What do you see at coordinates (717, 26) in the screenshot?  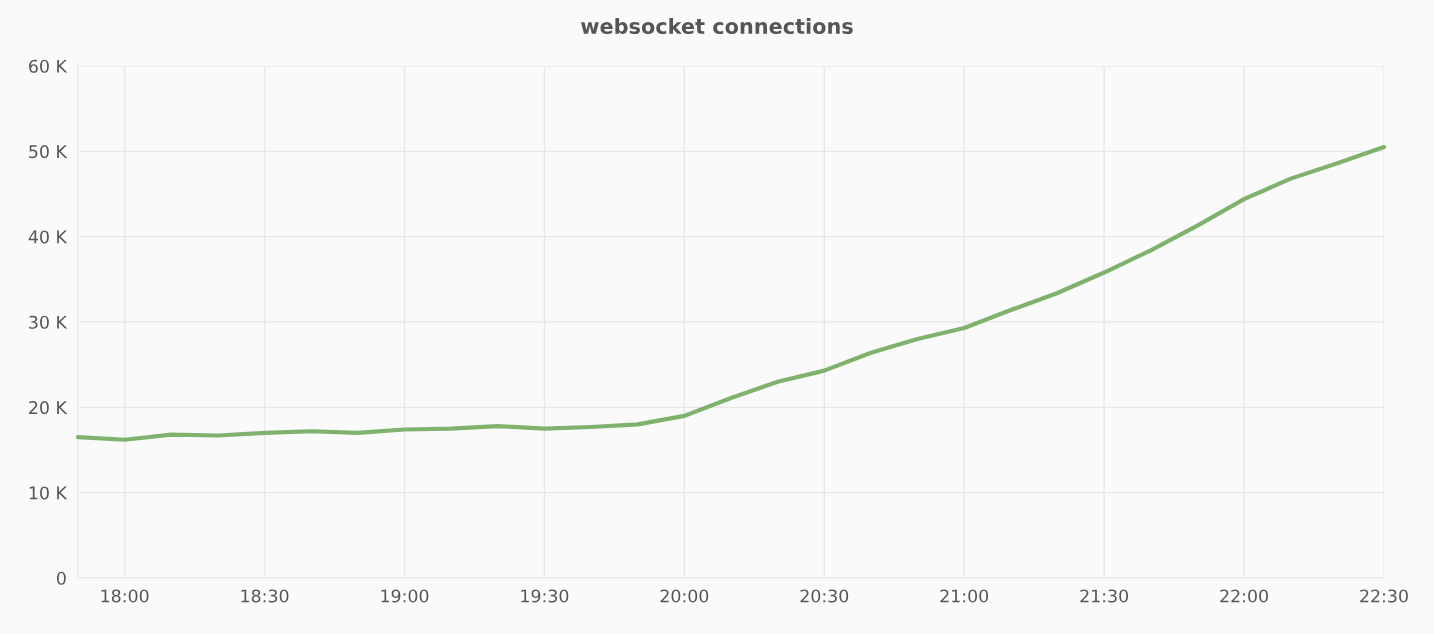 I see `chart-title: websocket connections` at bounding box center [717, 26].